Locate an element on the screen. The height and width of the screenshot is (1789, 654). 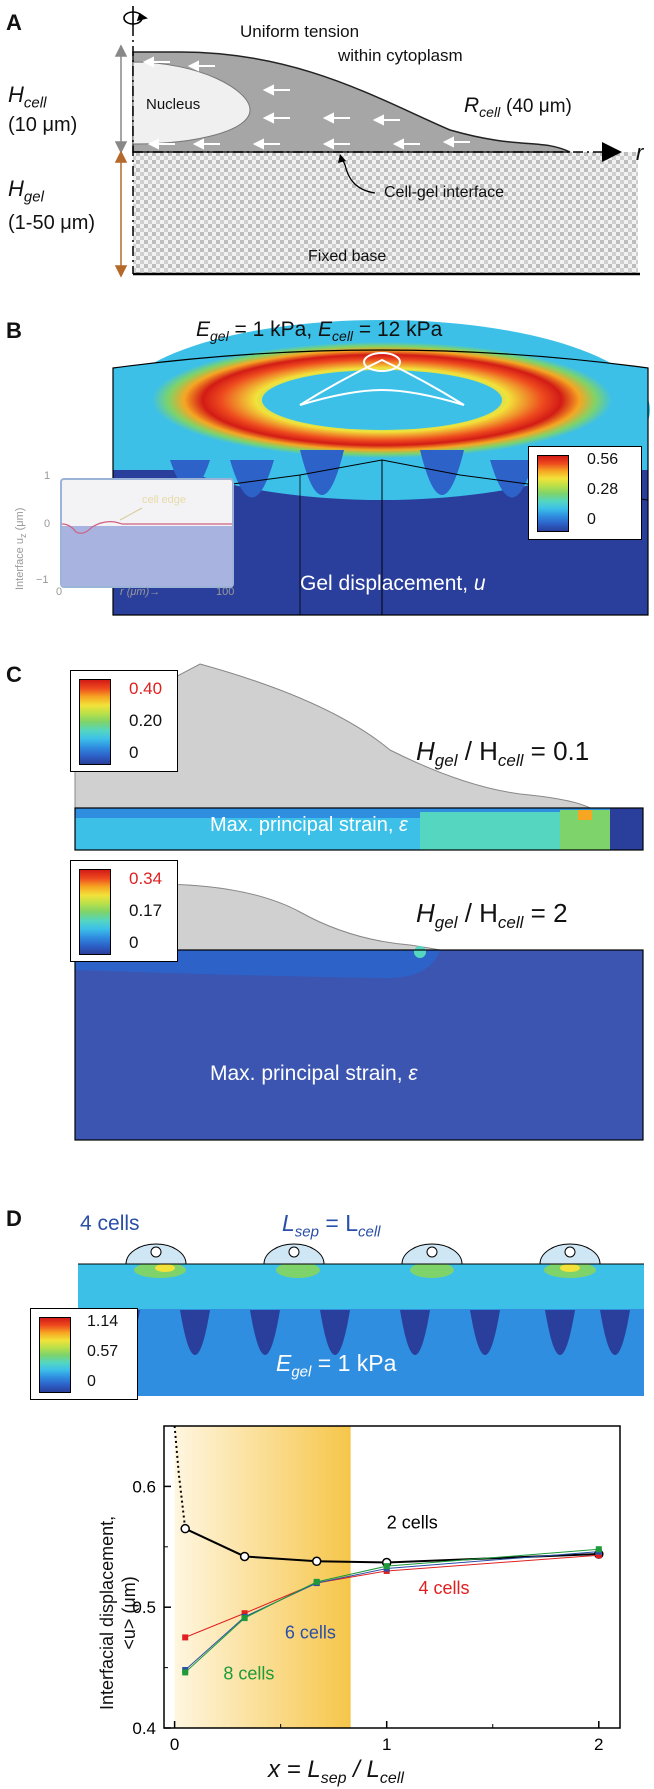
h-cell-value: (10 μm) is located at coordinates (43, 125).